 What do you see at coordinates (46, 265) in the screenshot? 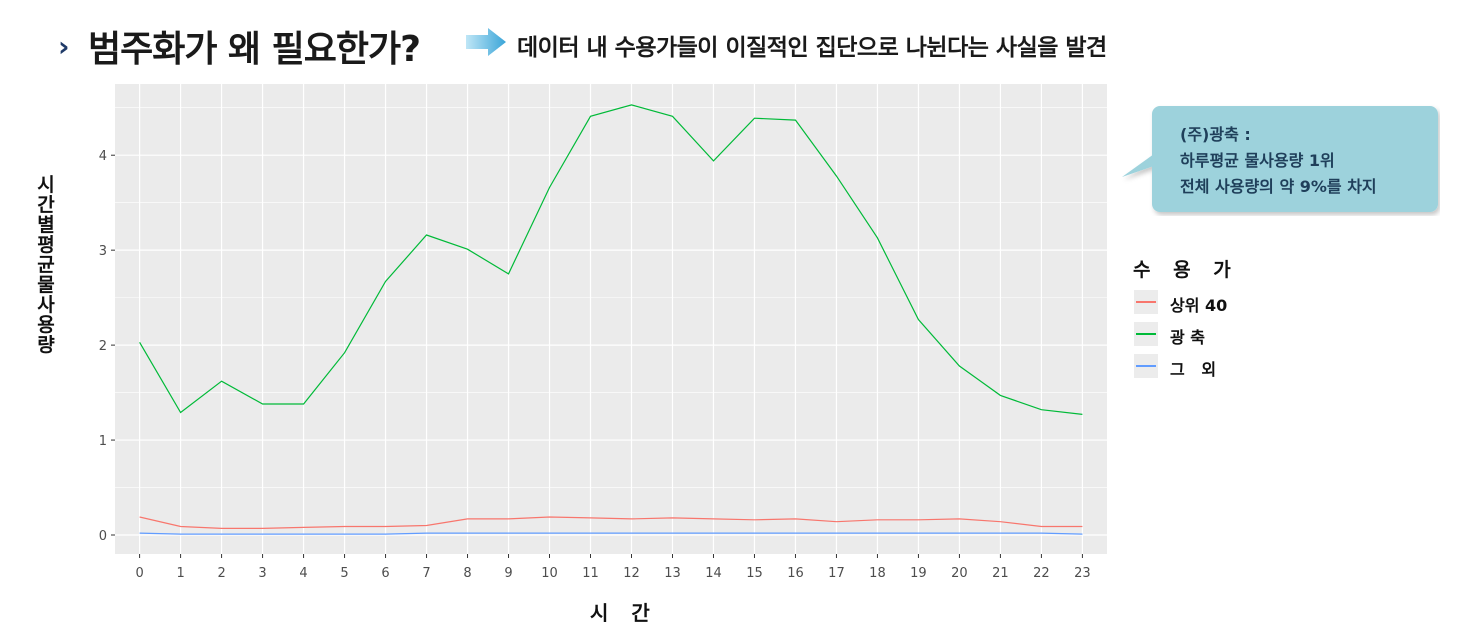
I see `y-axis-title: 시간별 평균 물 사용량` at bounding box center [46, 265].